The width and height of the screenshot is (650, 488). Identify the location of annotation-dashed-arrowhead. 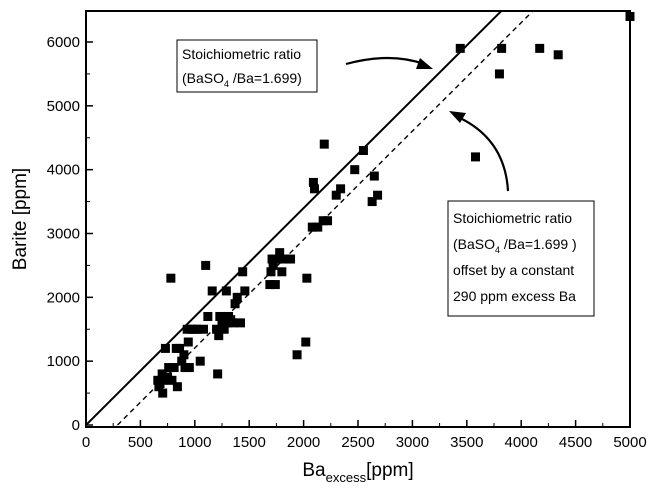
(457, 117).